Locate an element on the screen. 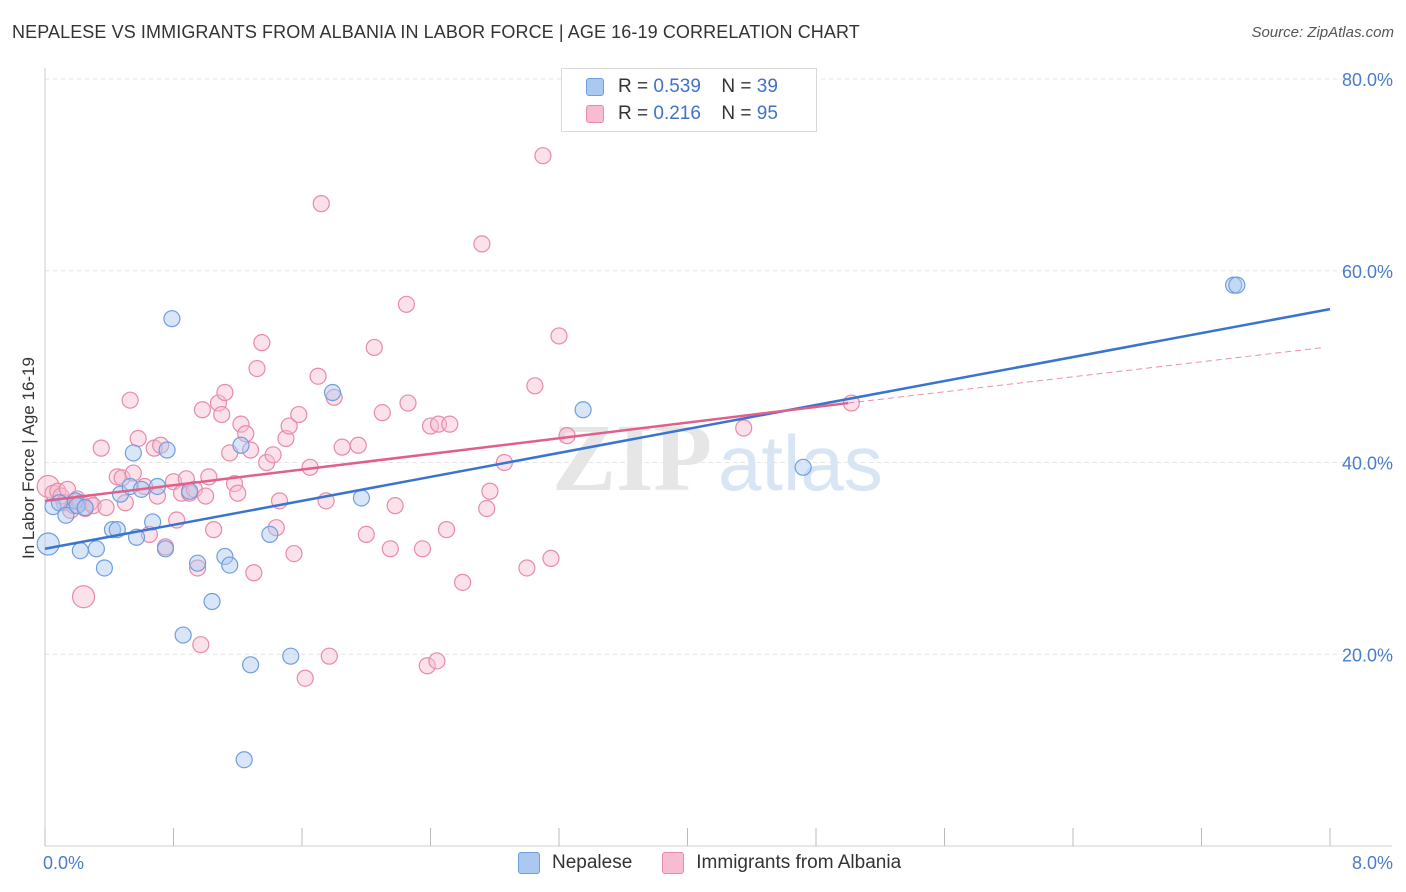 The width and height of the screenshot is (1406, 892). stats-legend: R = 0.539 N = 39 R = 0.216 N = 95 is located at coordinates (689, 100).